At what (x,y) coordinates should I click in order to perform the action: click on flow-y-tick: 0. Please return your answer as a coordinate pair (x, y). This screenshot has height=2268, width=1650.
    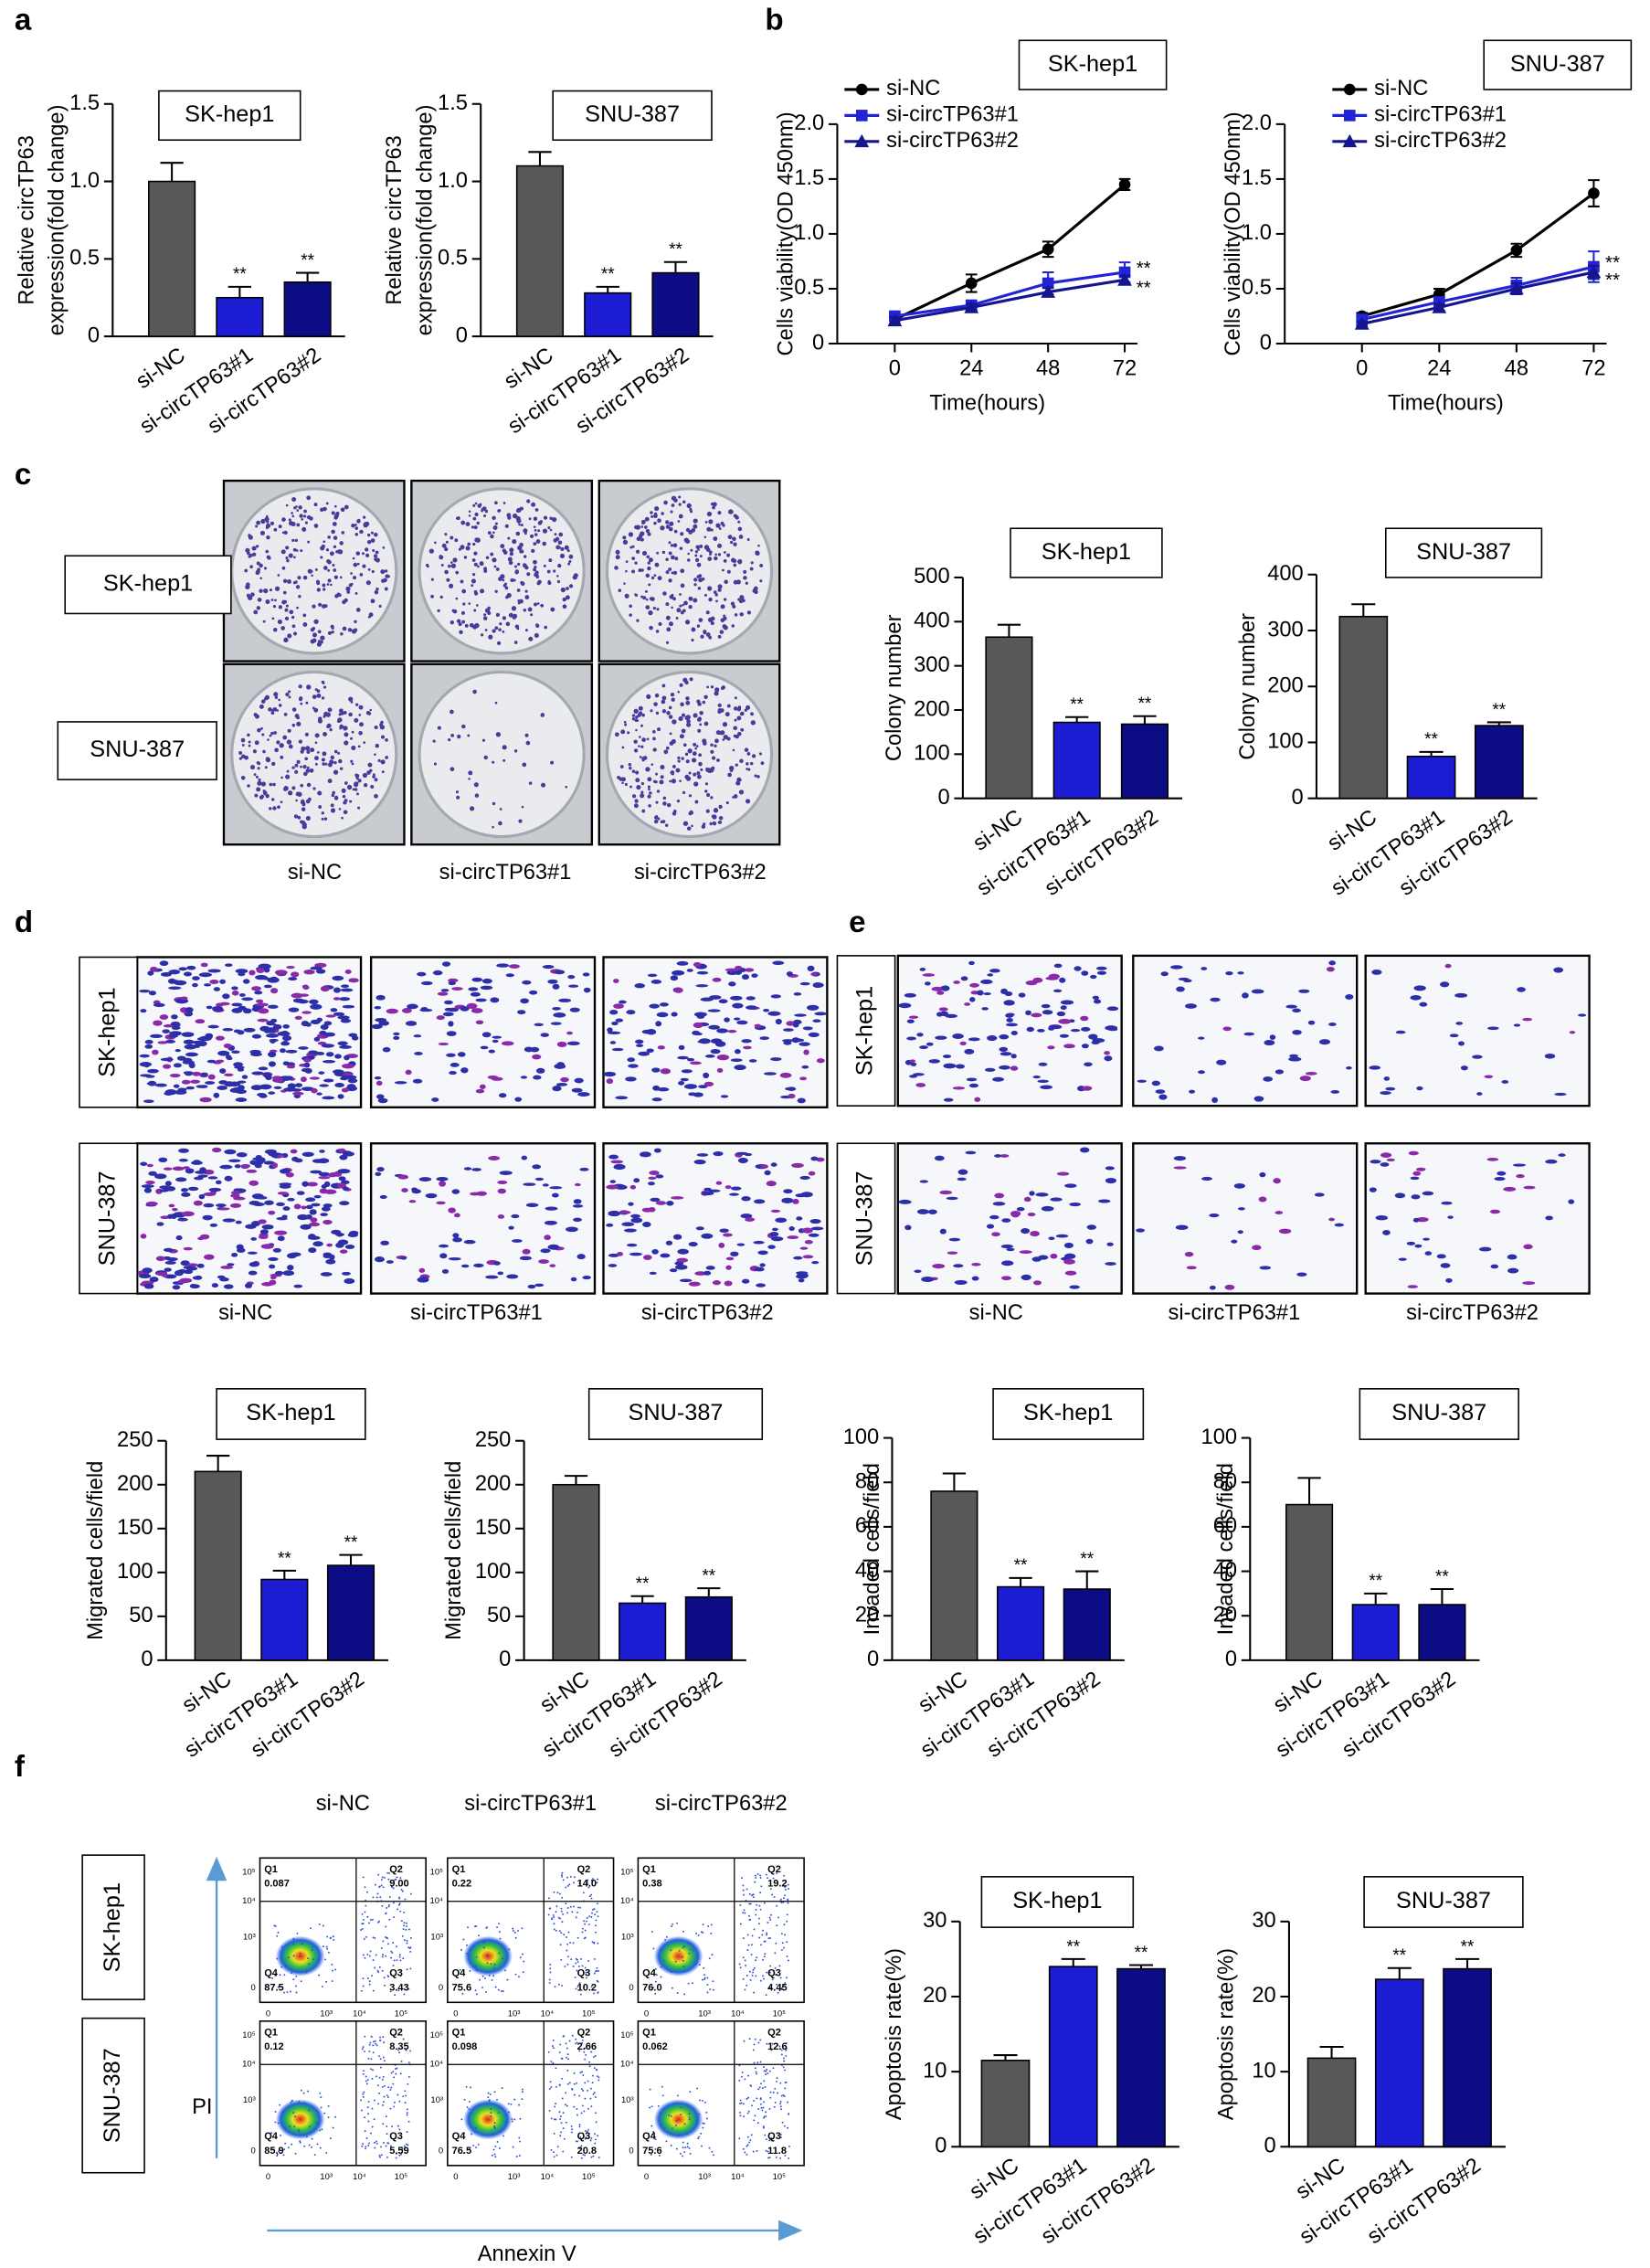
    Looking at the image, I should click on (441, 2151).